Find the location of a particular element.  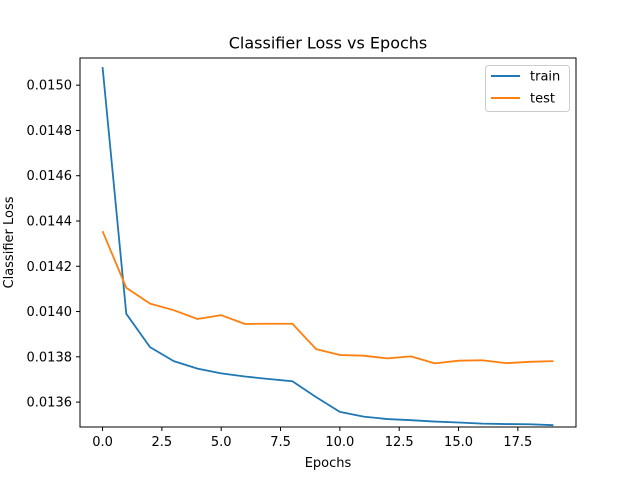

x-axis-label: Epochs is located at coordinates (328, 463).